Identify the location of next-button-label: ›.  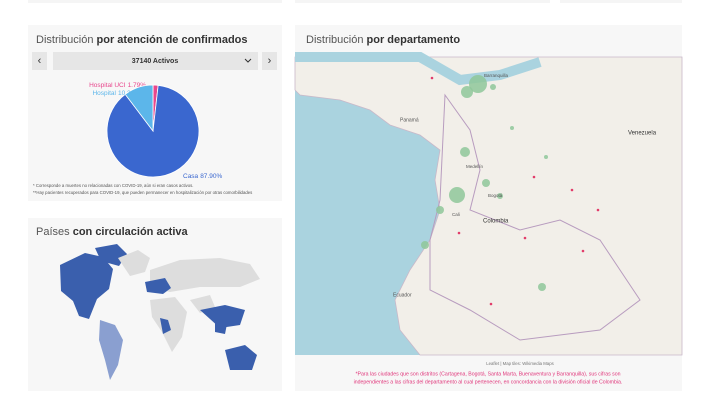
(270, 61).